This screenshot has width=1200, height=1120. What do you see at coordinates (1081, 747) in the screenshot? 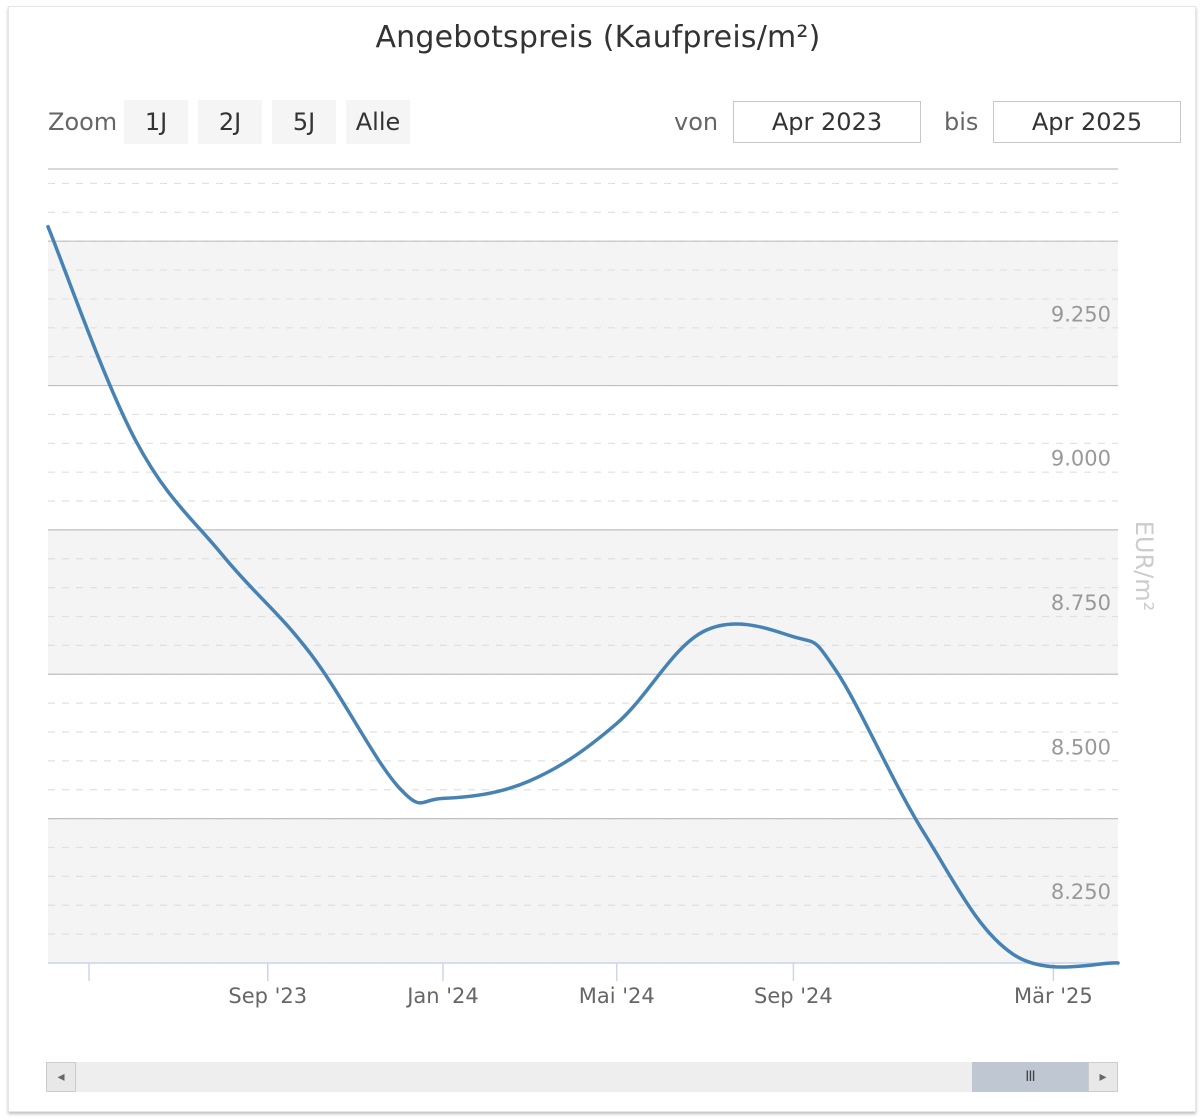
I see `y-tick-label: 8.500` at bounding box center [1081, 747].